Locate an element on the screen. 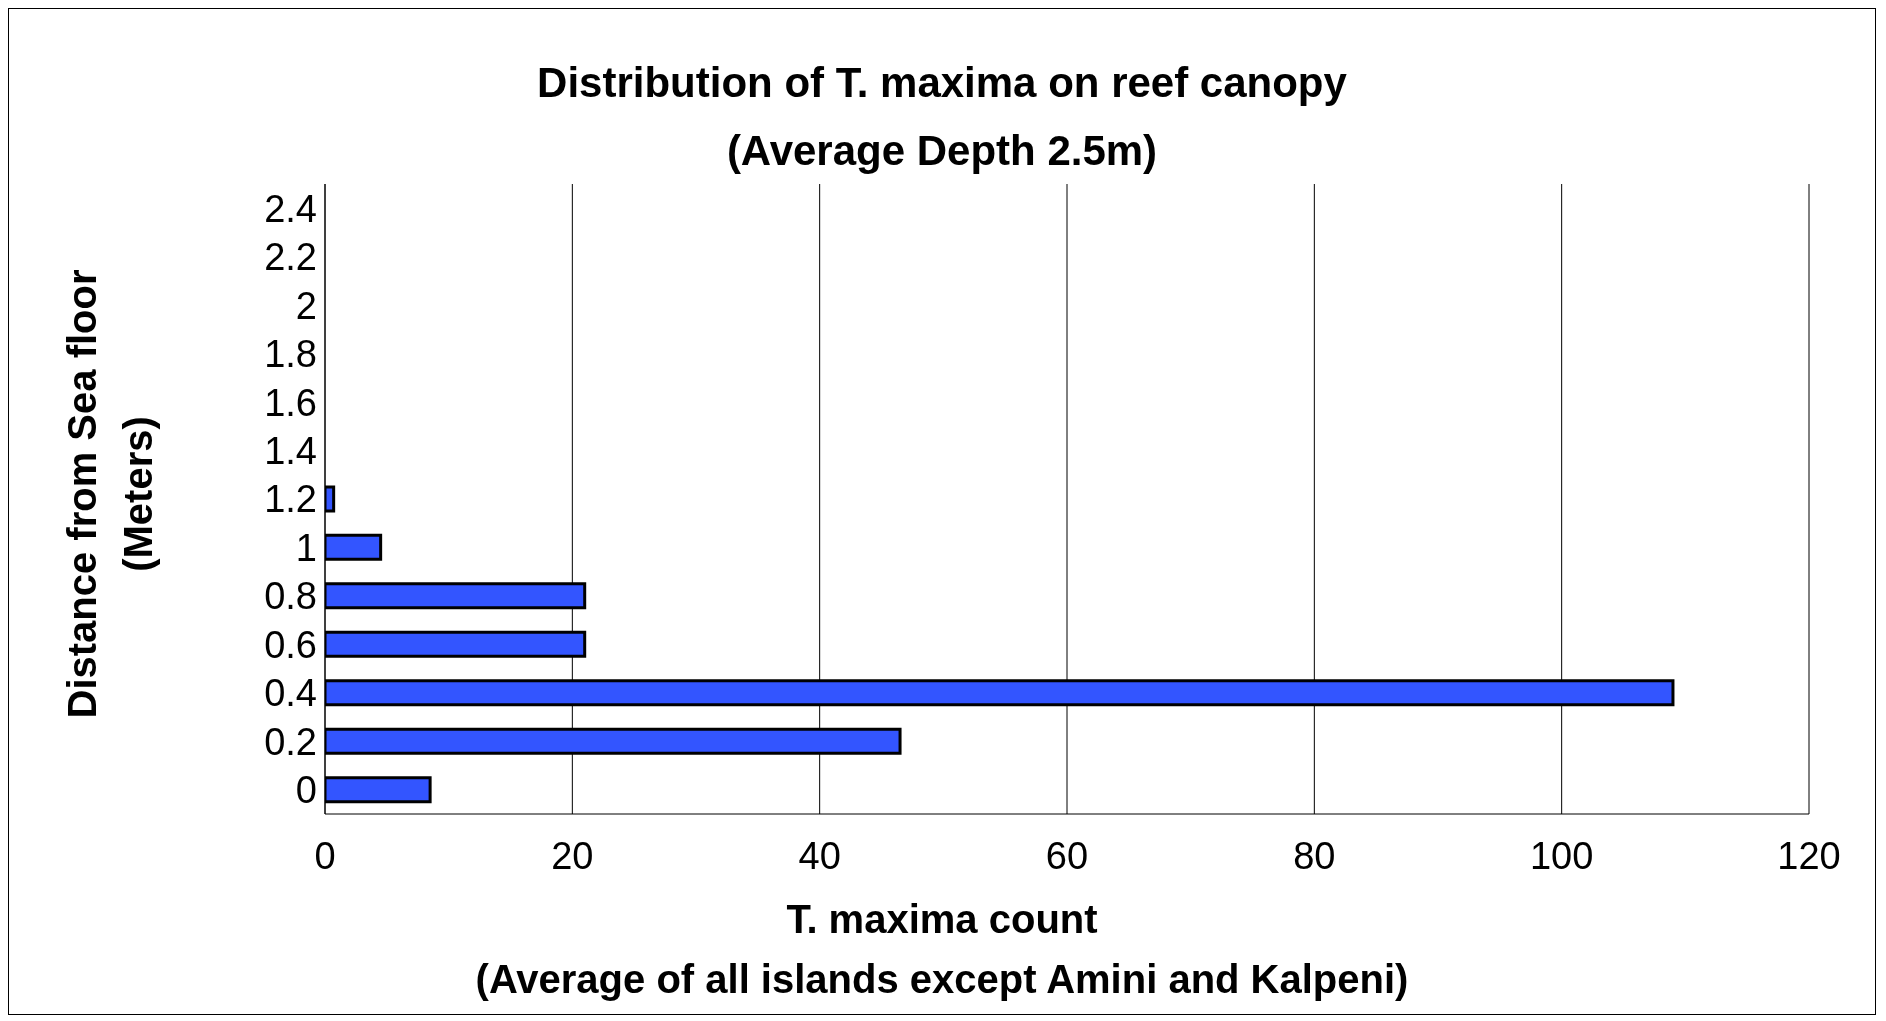 This screenshot has width=1886, height=1021. y-tick-label: 1.8 is located at coordinates (290, 354).